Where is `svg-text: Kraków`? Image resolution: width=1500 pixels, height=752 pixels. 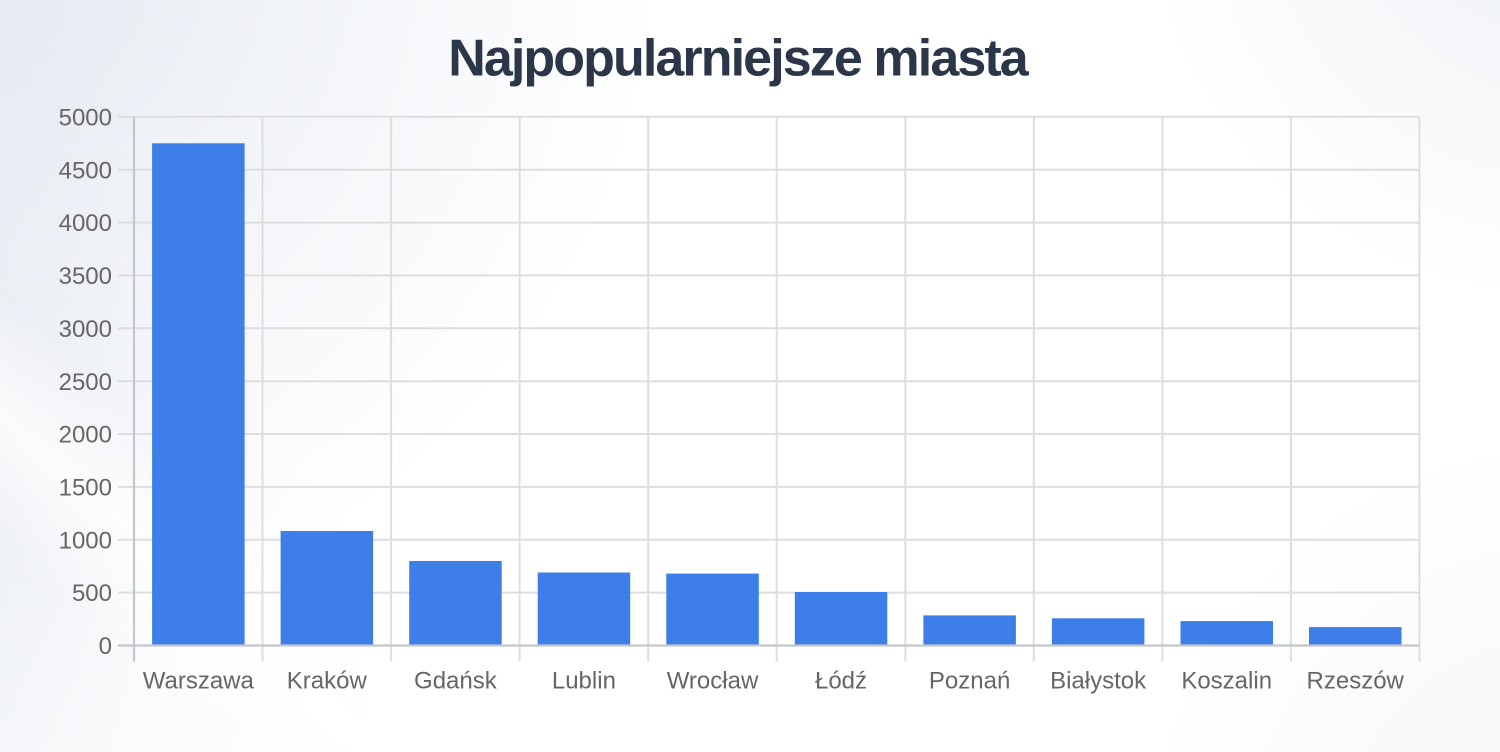 svg-text: Kraków is located at coordinates (327, 680).